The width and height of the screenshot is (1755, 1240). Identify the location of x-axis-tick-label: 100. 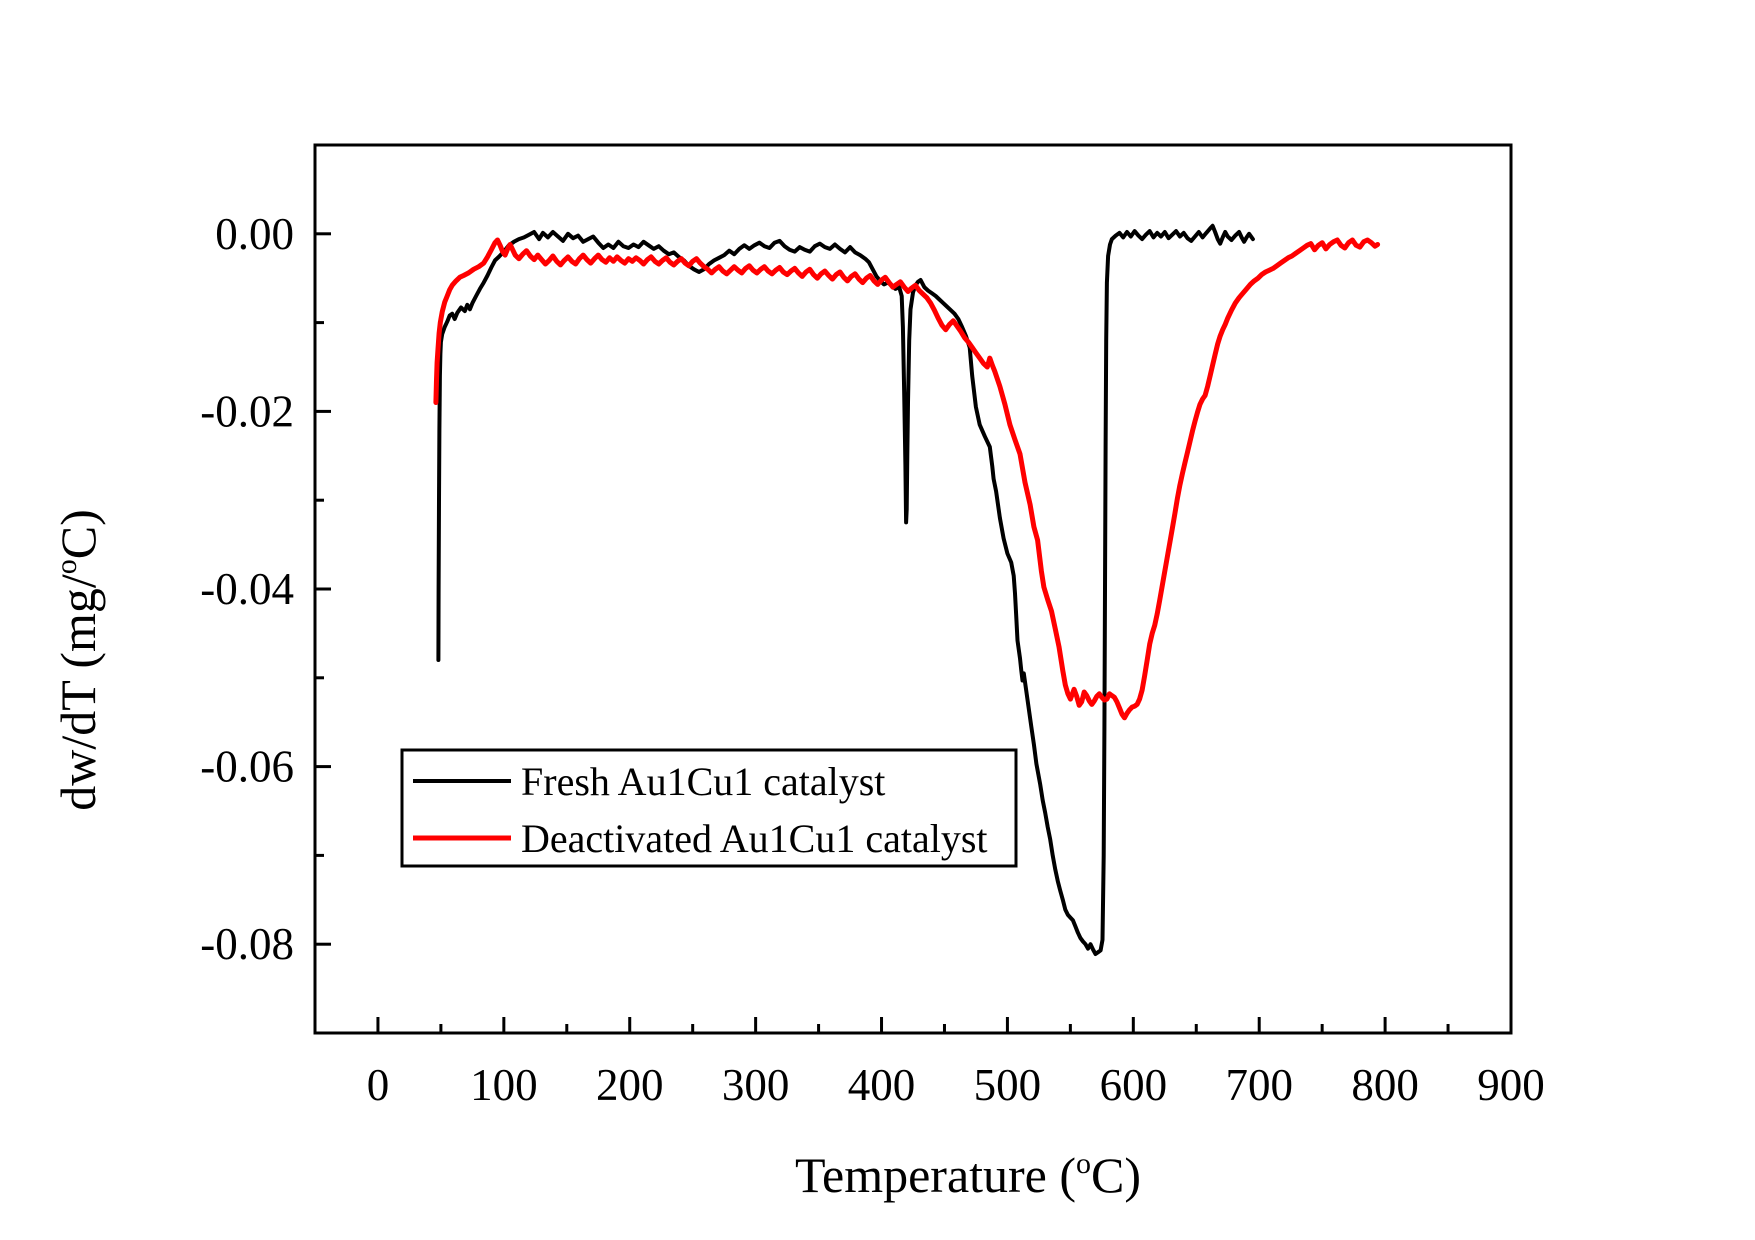
(504, 1085).